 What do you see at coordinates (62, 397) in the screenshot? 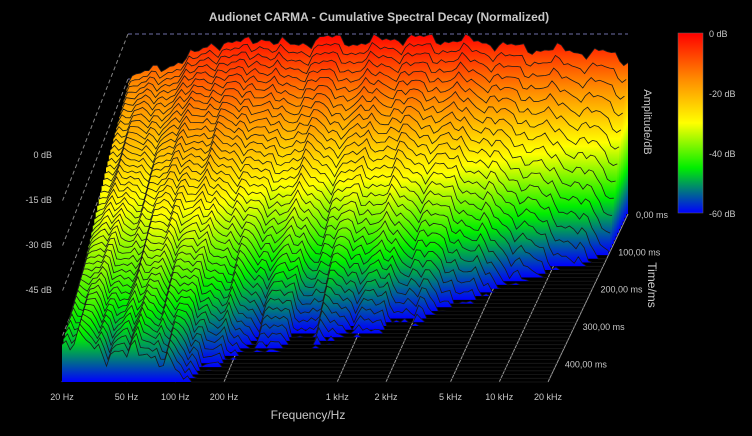
I see `x-tick-label: 20 Hz` at bounding box center [62, 397].